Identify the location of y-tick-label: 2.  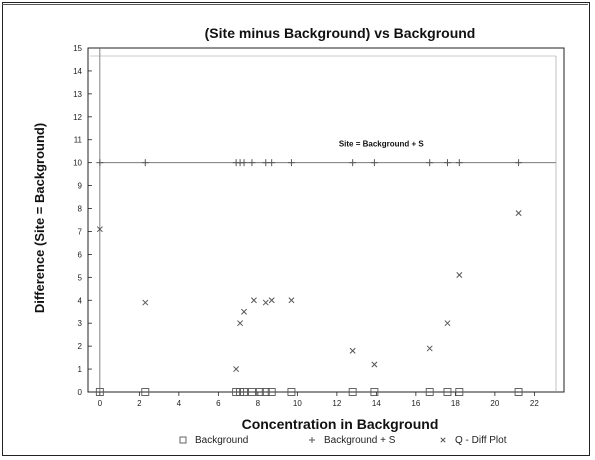
(80, 346).